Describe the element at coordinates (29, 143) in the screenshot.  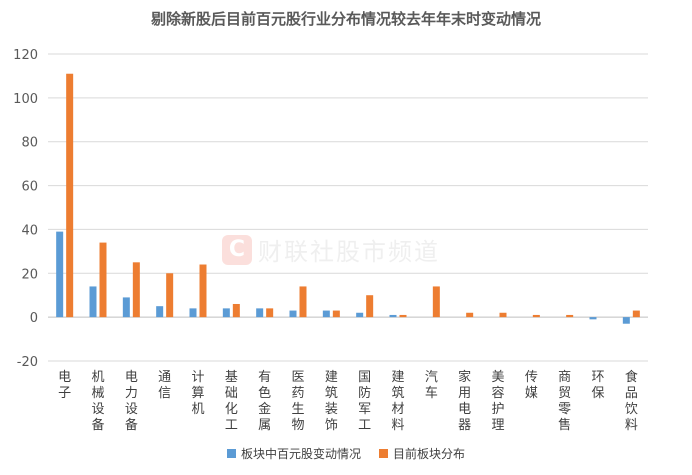
I see `y-tick-label: 80` at that location.